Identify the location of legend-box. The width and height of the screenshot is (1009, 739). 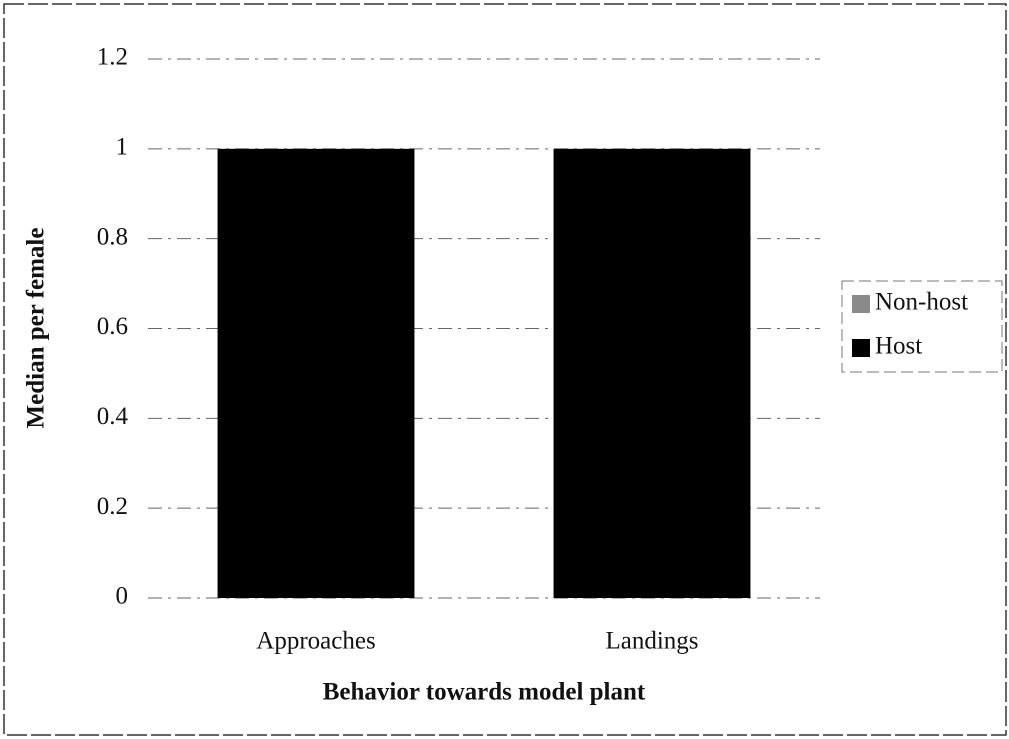
(922, 326).